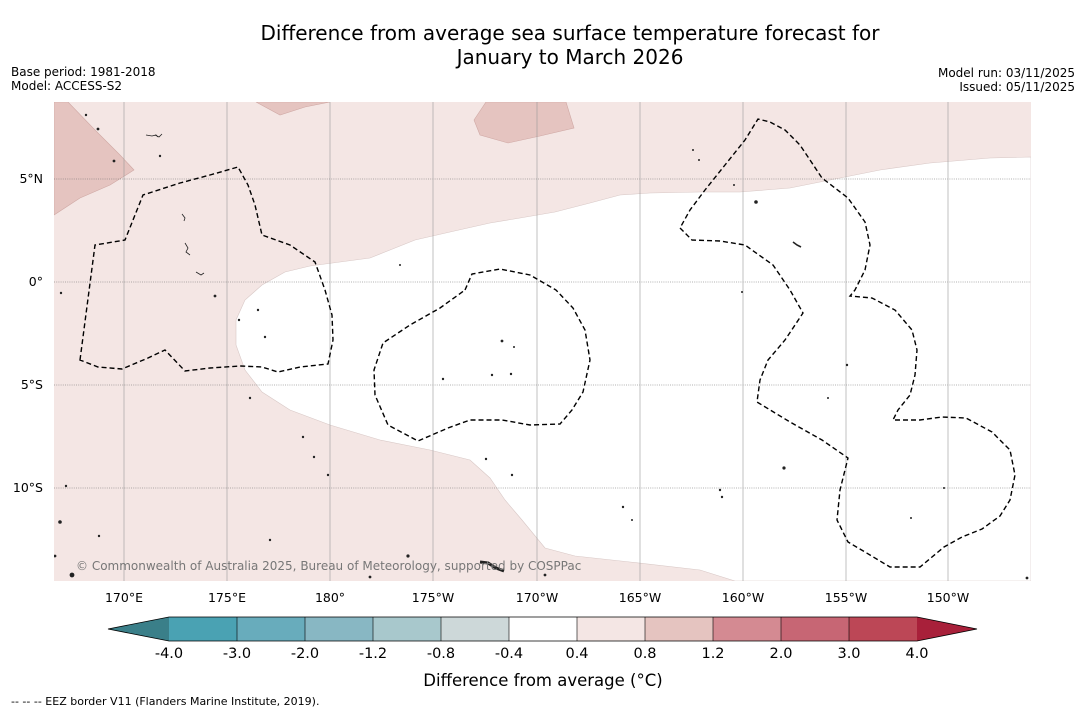 The image size is (1085, 713). I want to click on colorbar-tick-label: -2.0, so click(305, 654).